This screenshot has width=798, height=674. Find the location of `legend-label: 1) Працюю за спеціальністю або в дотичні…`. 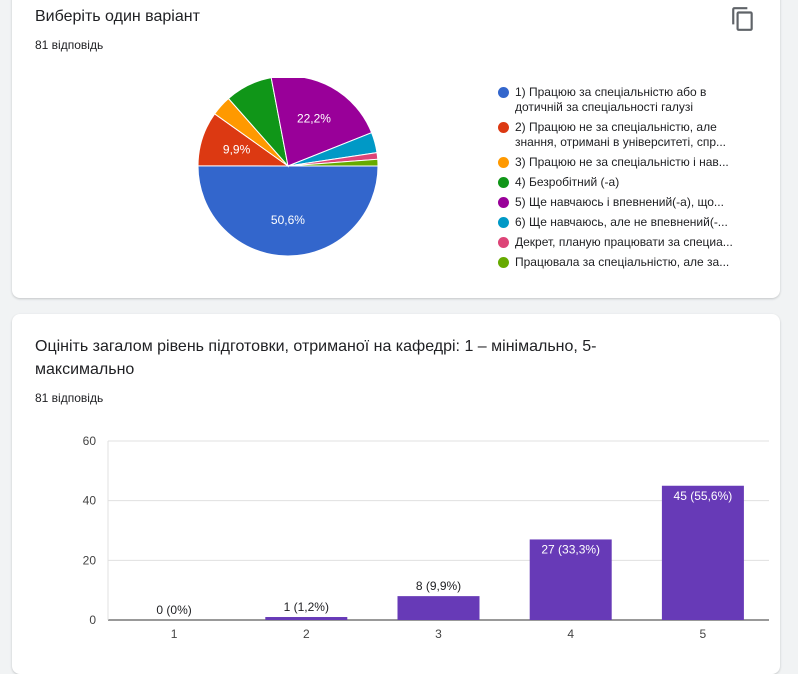

legend-label: 1) Працюю за спеціальністю або в дотичні… is located at coordinates (611, 99).